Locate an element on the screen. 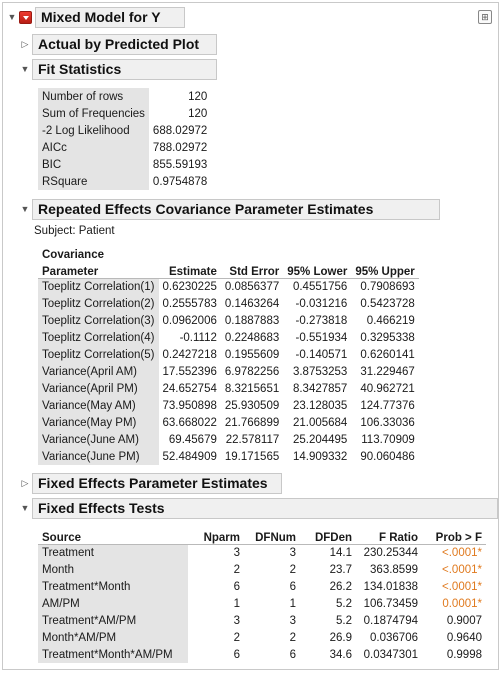 This screenshot has width=502, height=673. column-header: Estimate is located at coordinates (189, 270).